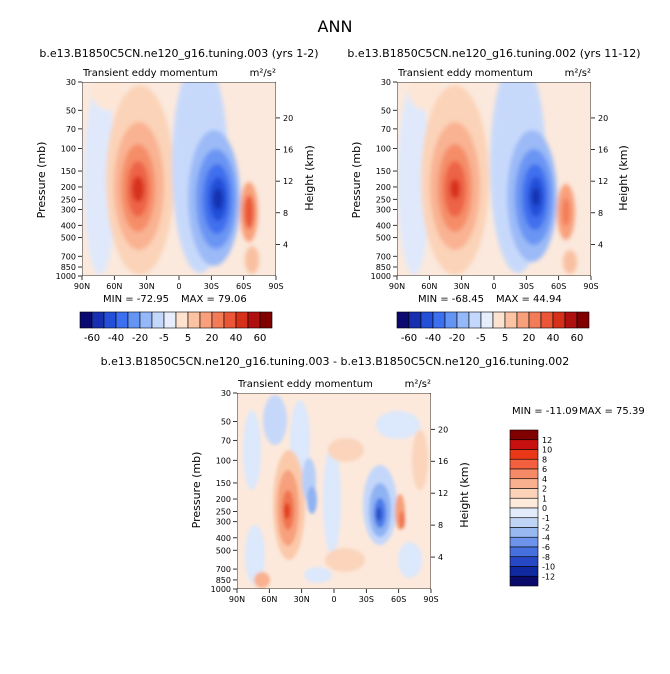  Describe the element at coordinates (443, 461) in the screenshot. I see `height-tick-label: 16` at that location.